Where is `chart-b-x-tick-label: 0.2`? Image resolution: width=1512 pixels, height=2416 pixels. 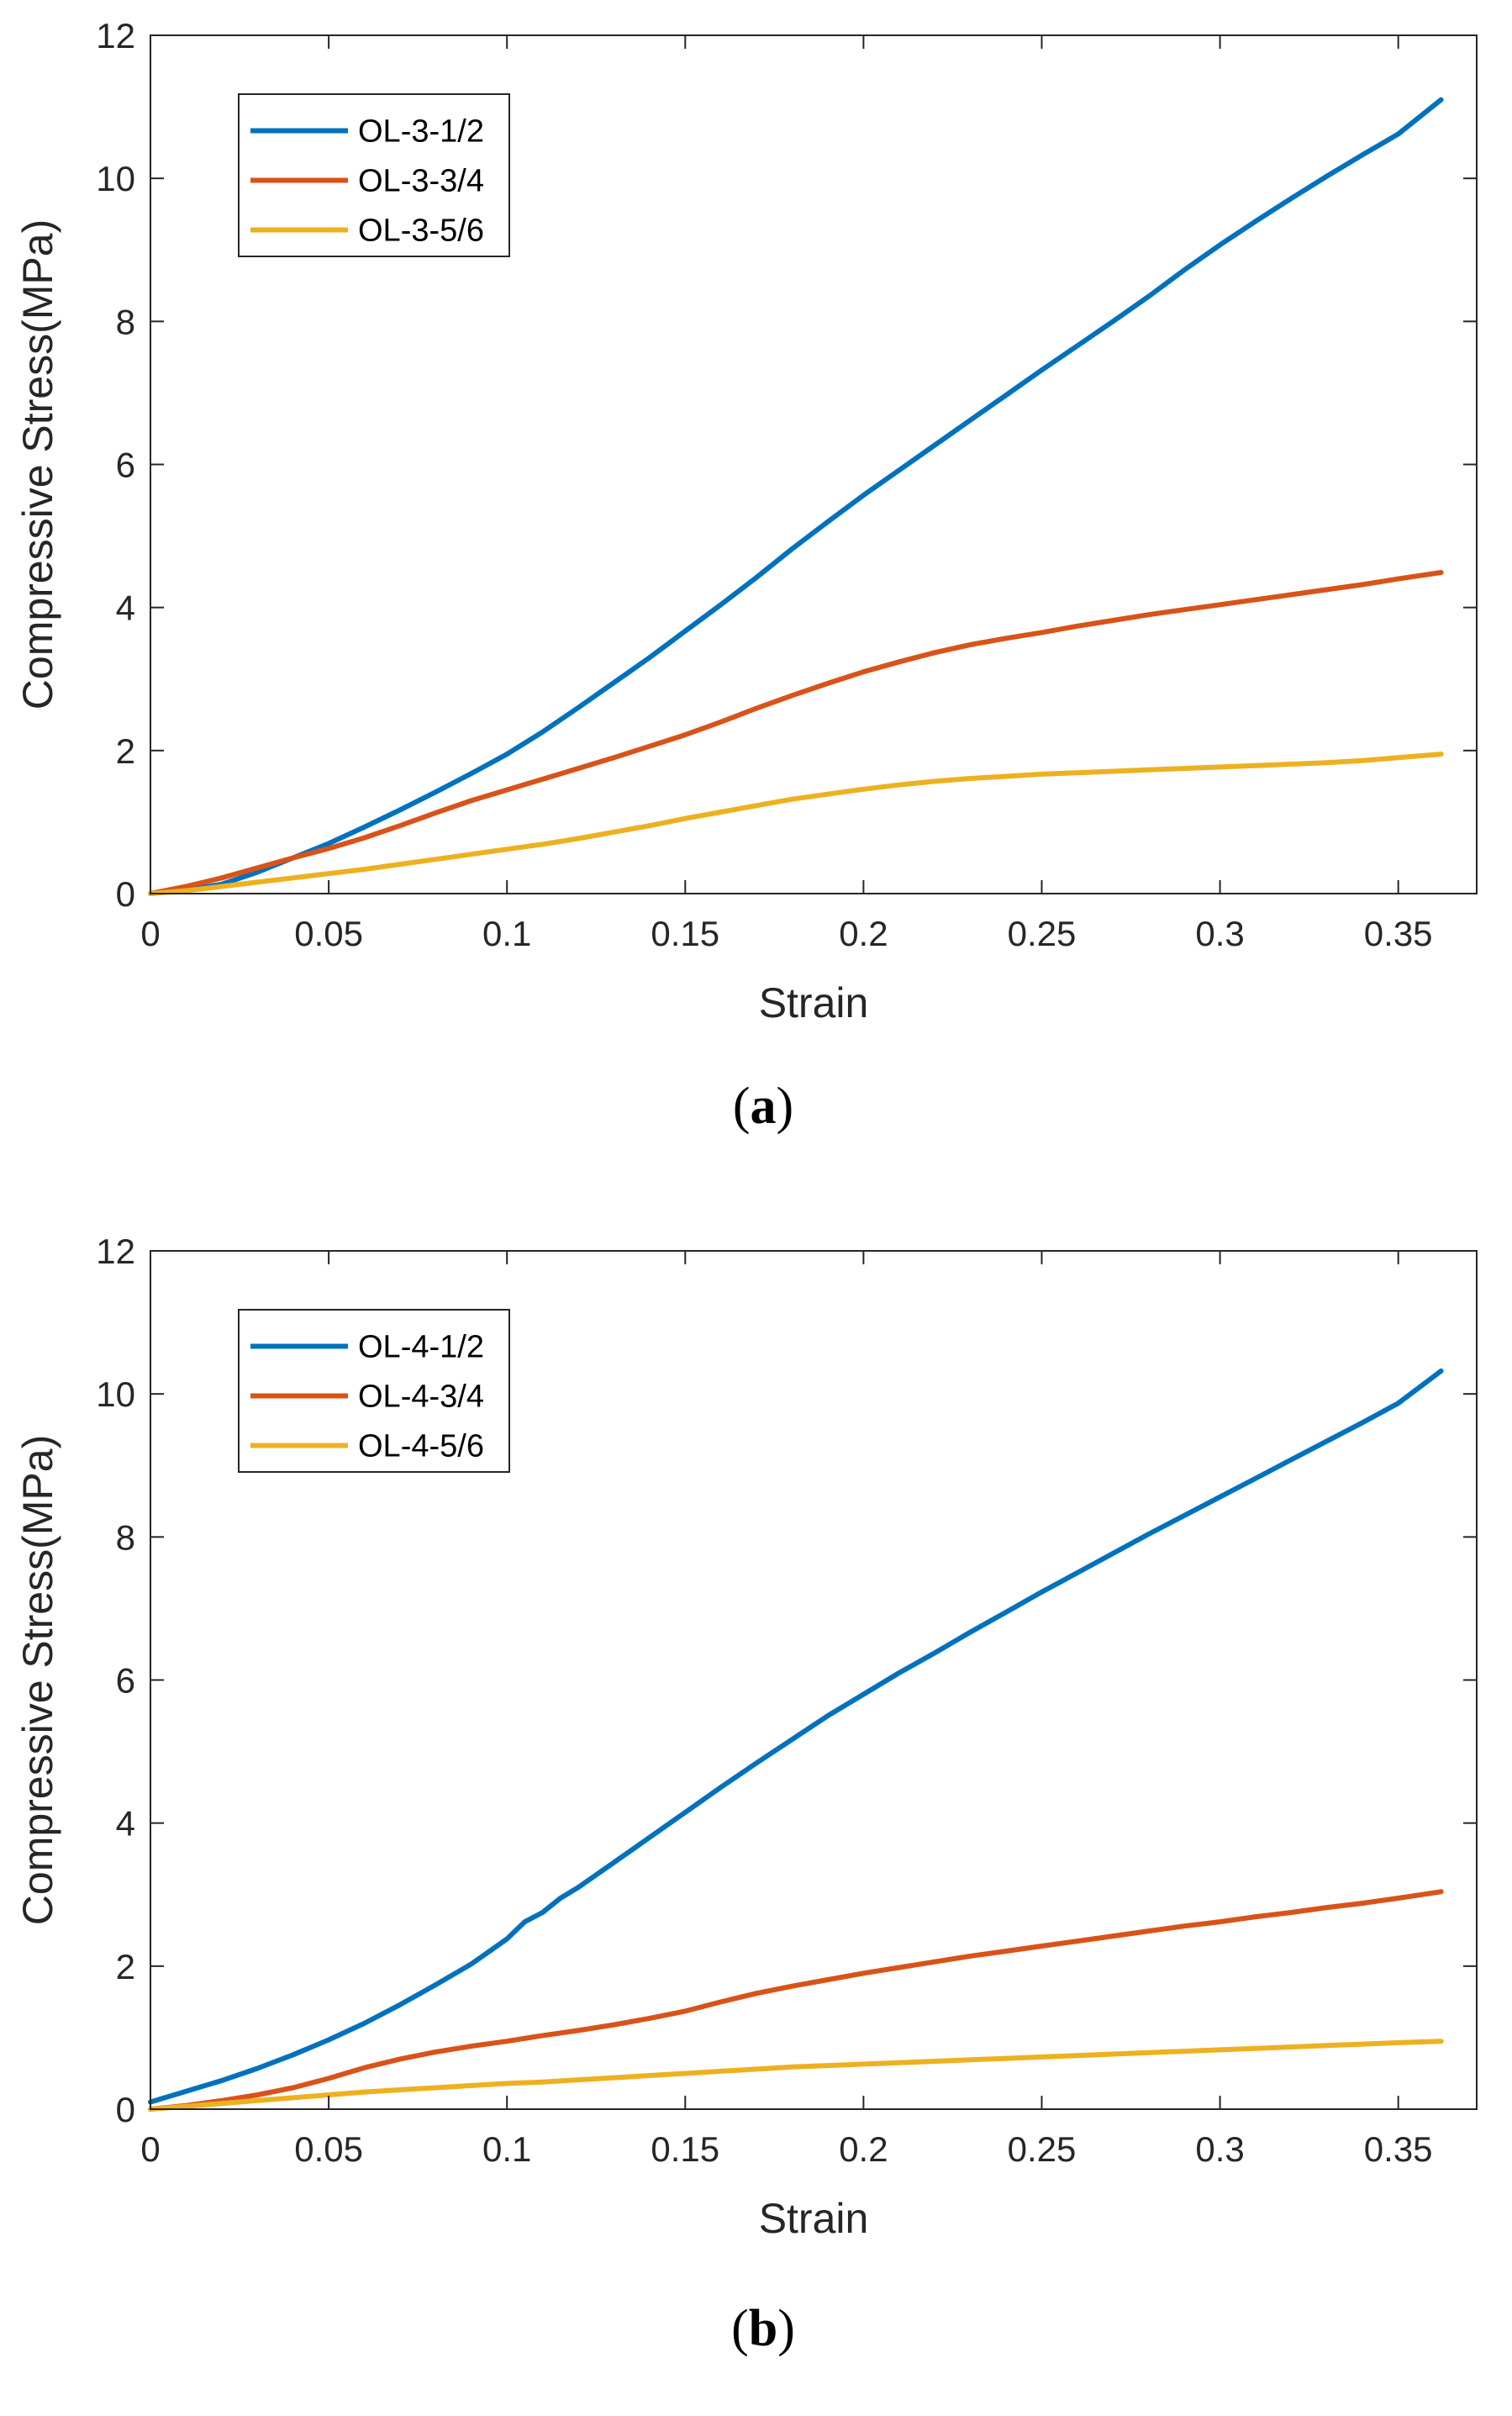
chart-b-x-tick-label: 0.2 is located at coordinates (863, 2149).